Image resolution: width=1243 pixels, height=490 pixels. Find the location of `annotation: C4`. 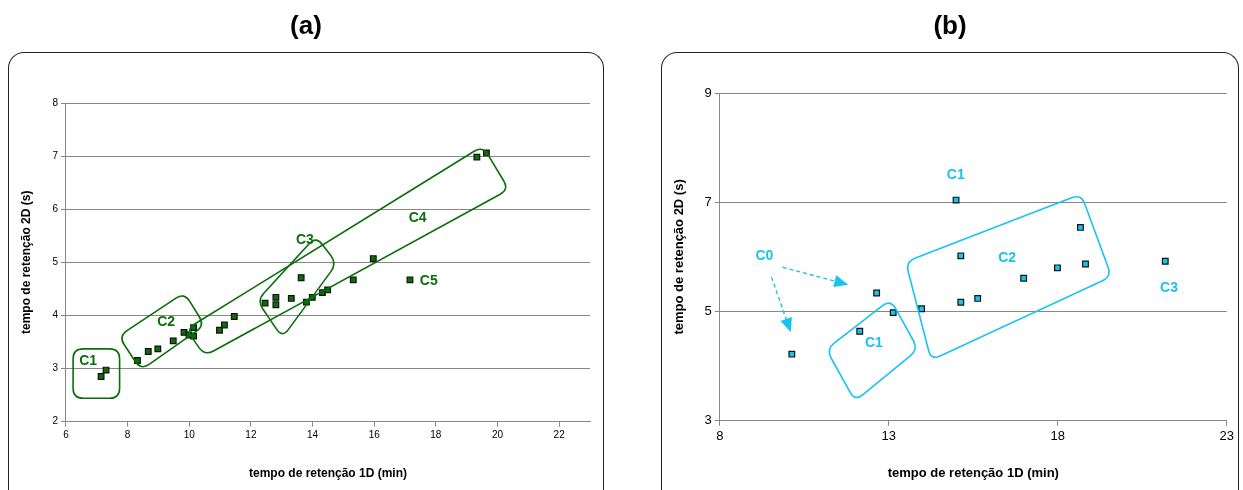

annotation: C4 is located at coordinates (417, 216).